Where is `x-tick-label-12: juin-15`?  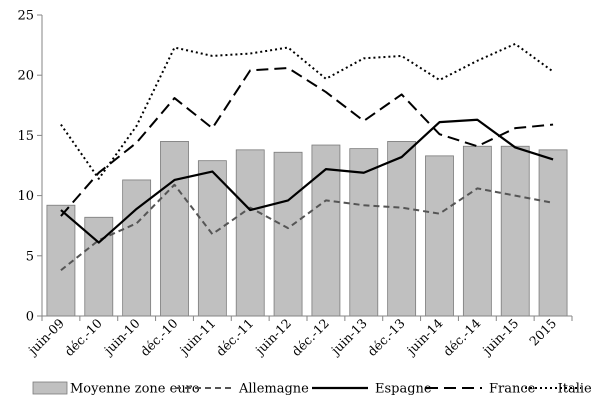
x-tick-label-12: juin-15 is located at coordinates (499, 337).